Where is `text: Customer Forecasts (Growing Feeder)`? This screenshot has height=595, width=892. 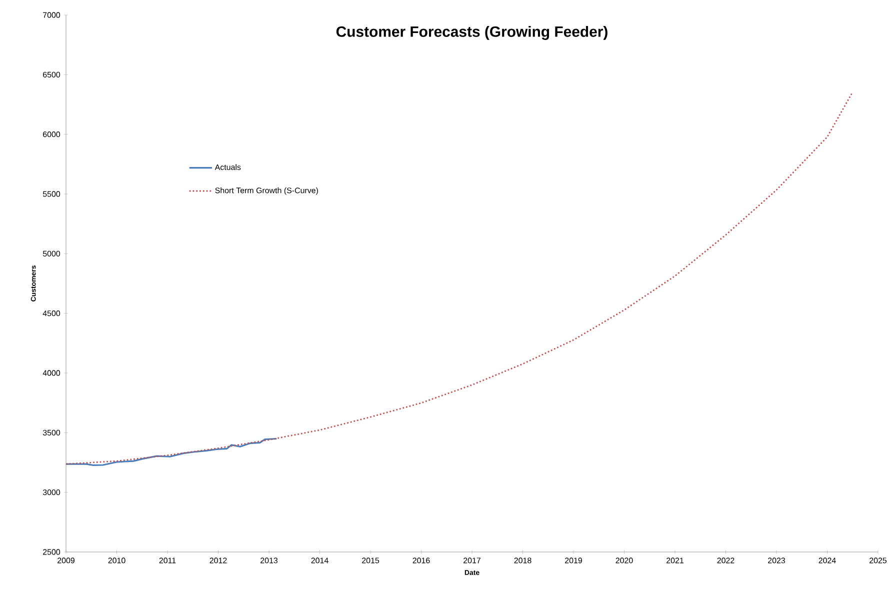
text: Customer Forecasts (Growing Feeder) is located at coordinates (472, 33).